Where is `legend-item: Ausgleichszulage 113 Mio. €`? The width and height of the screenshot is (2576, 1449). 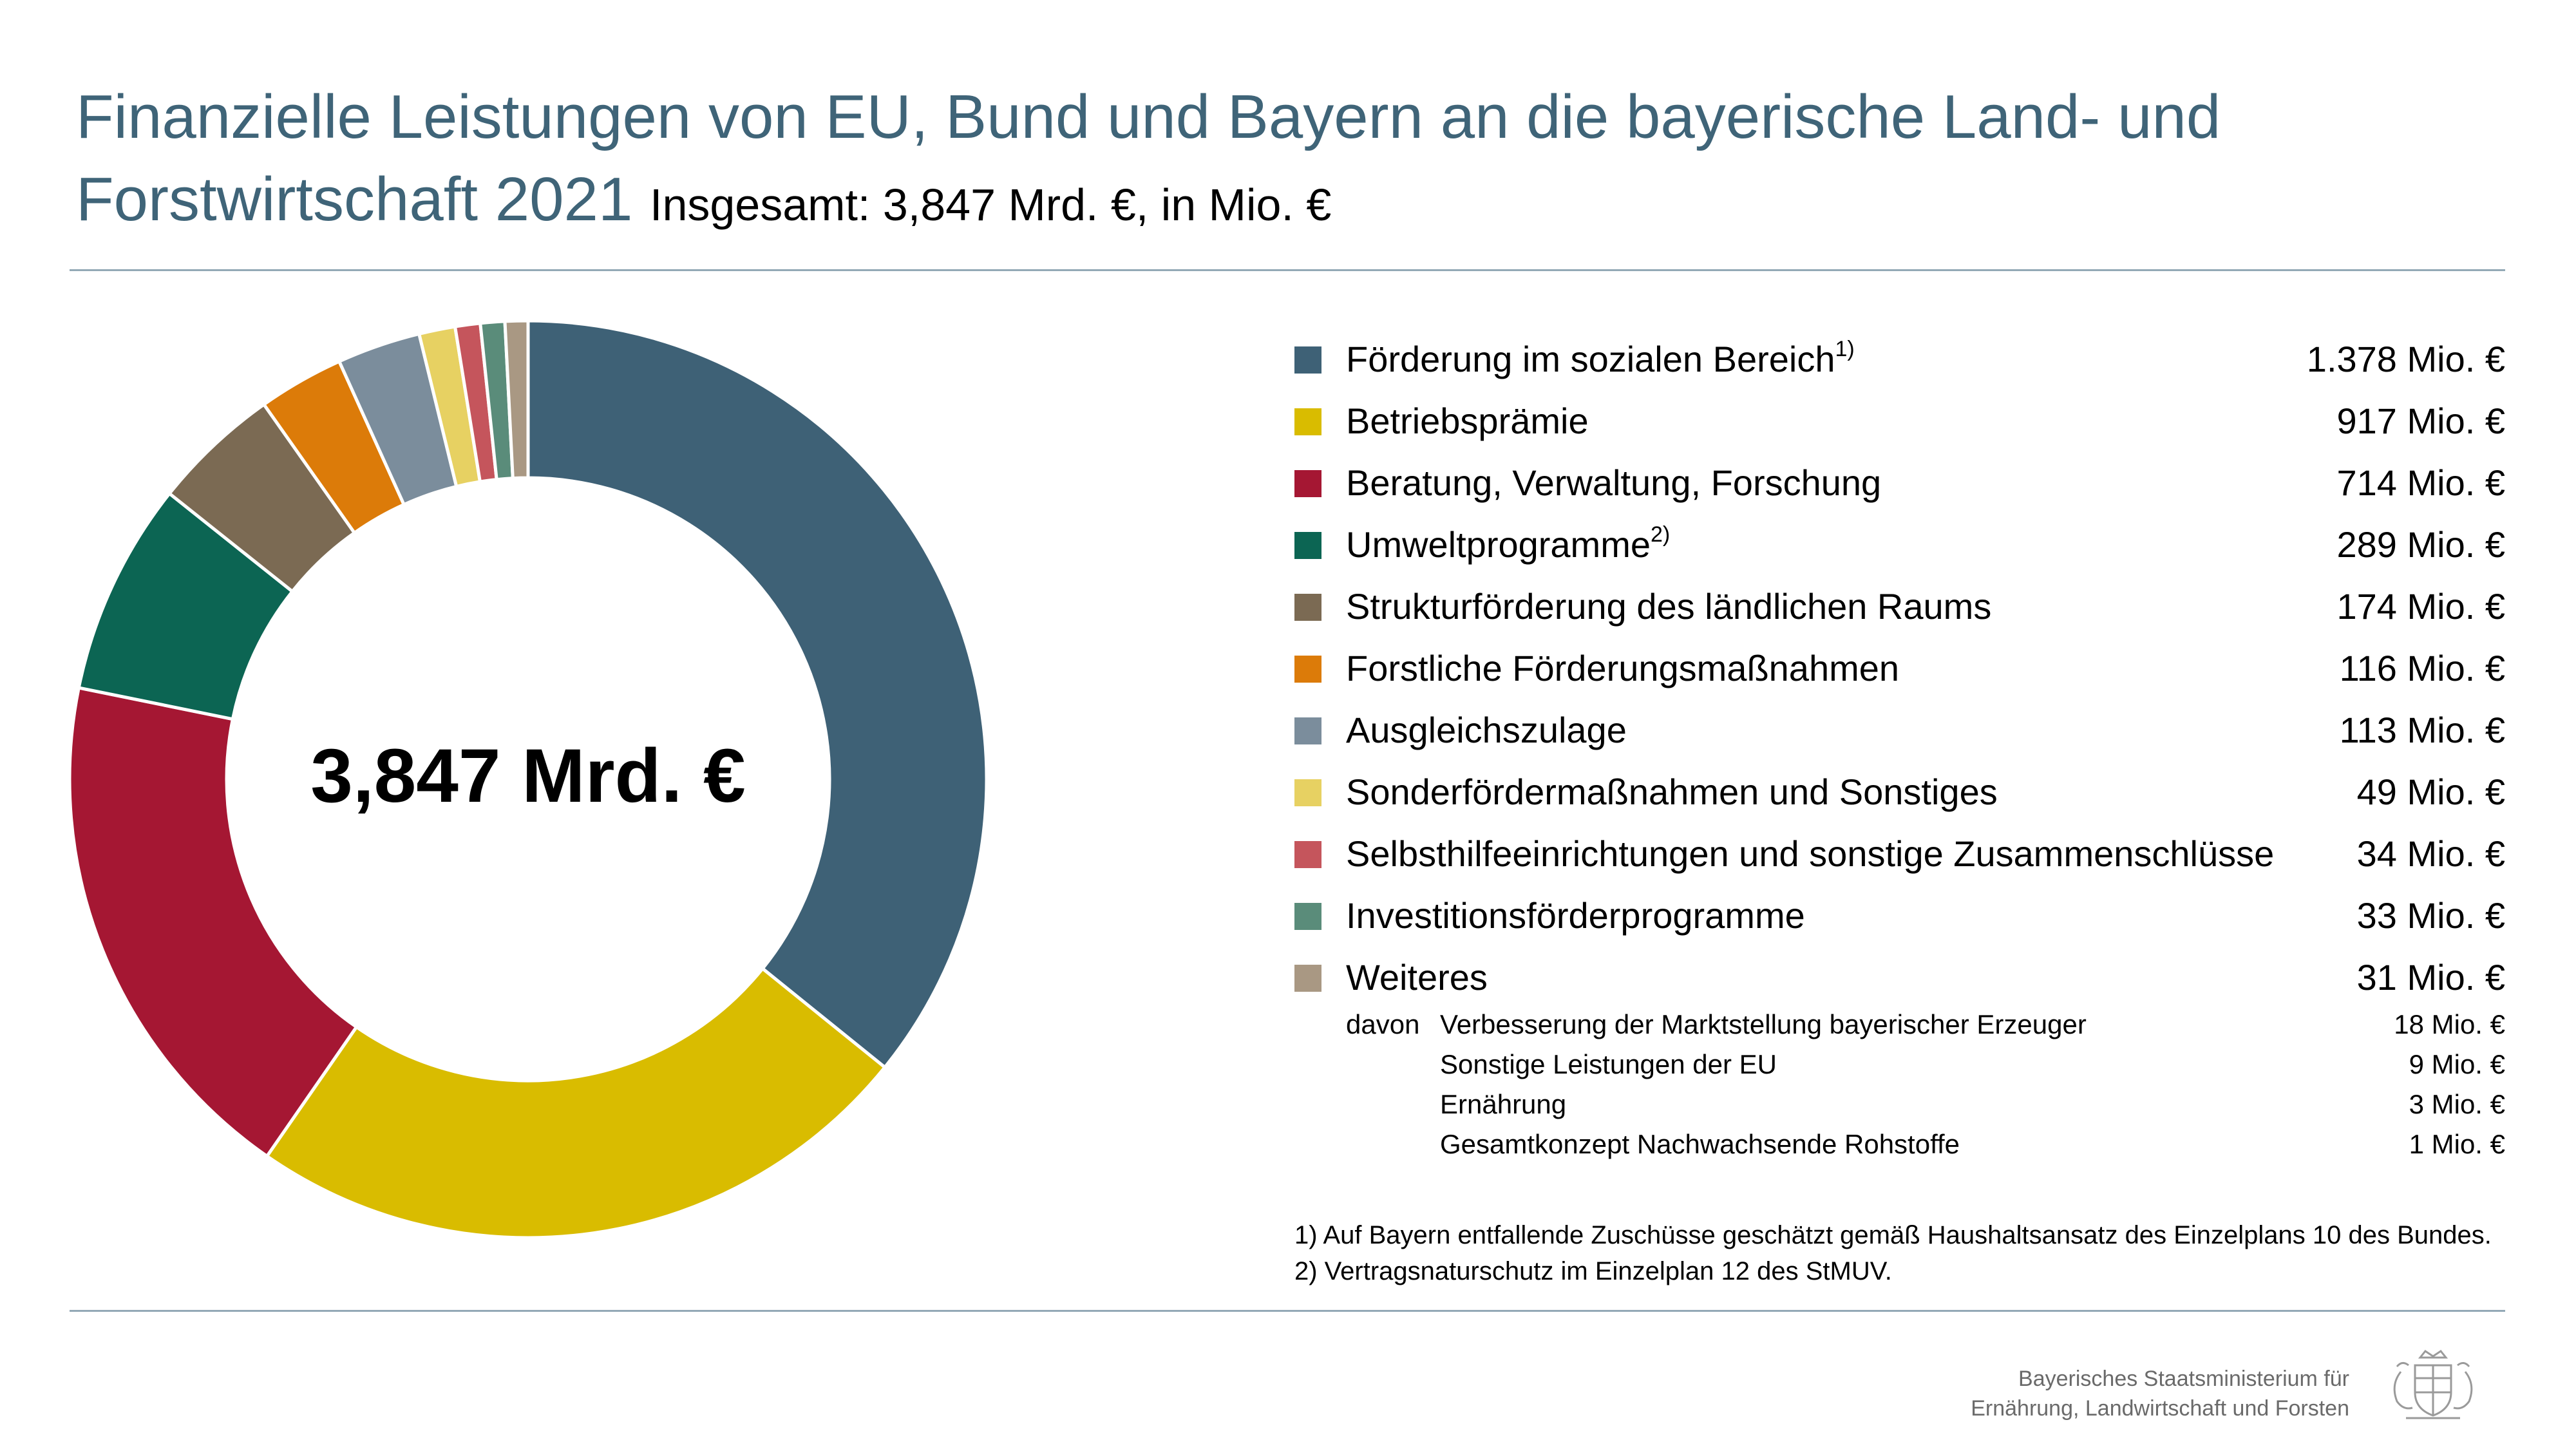
legend-item: Ausgleichszulage 113 Mio. € is located at coordinates (1900, 730).